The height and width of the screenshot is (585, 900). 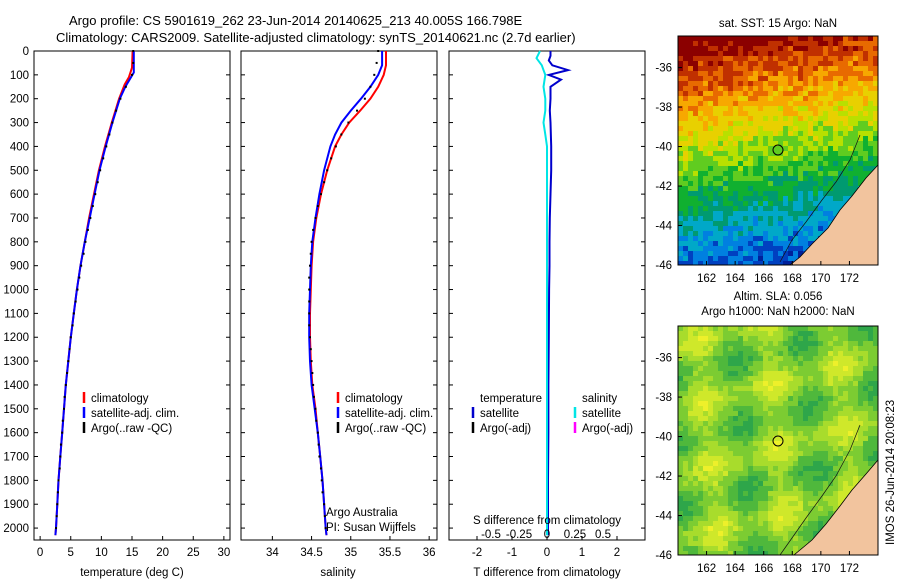 I want to click on salinity-tick-labels: 34 34.5 35 35.5 36, so click(x=351, y=547).